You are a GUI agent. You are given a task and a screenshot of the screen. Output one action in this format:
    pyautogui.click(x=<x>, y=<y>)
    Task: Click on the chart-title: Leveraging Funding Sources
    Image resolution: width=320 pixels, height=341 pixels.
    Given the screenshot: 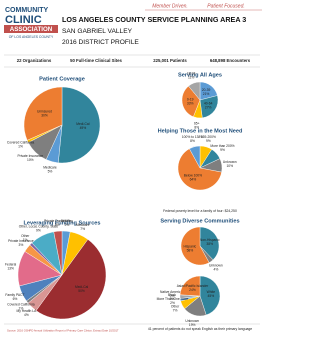 What is the action you would take?
    pyautogui.click(x=61, y=223)
    